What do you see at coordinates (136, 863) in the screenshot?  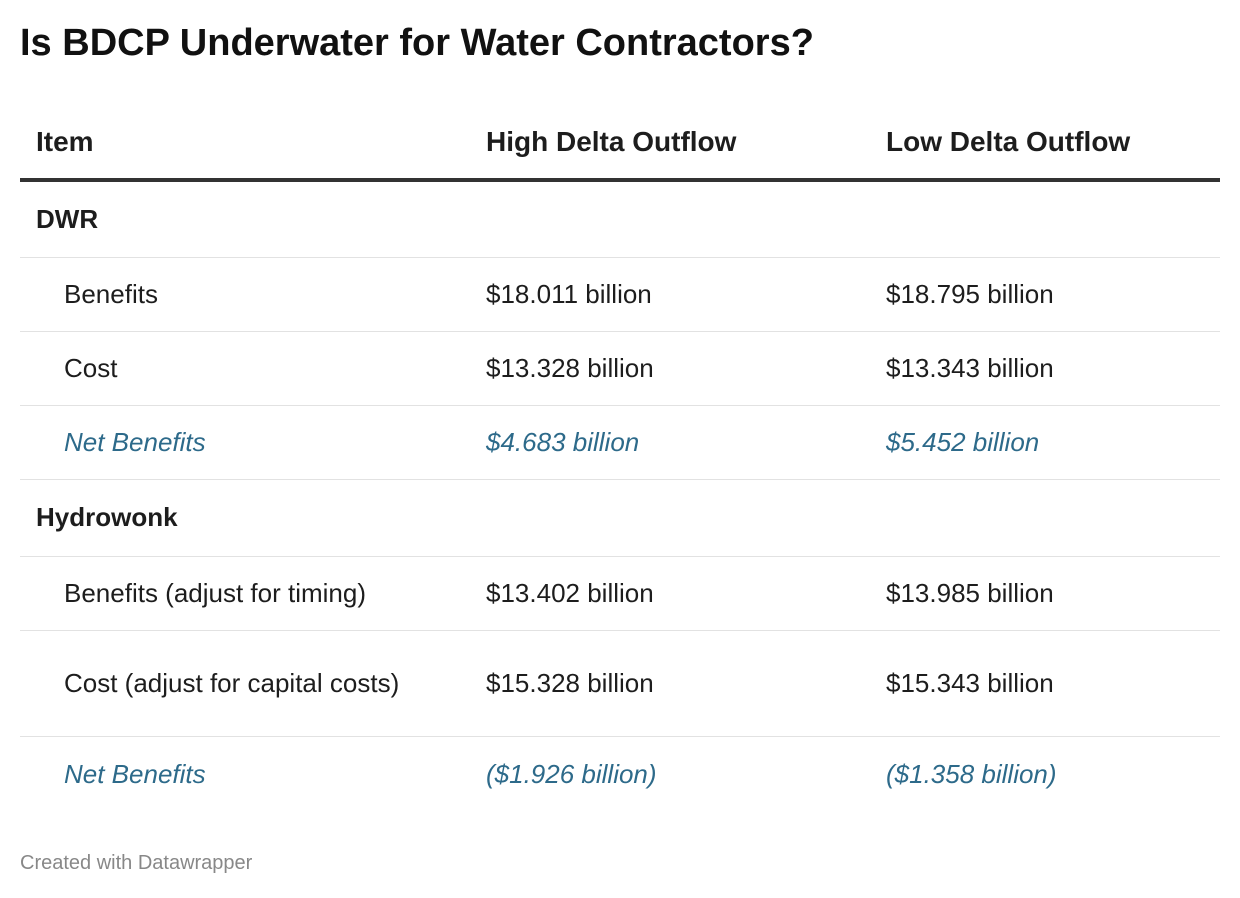 I see `credit-footer: Created with Datawrapper` at bounding box center [136, 863].